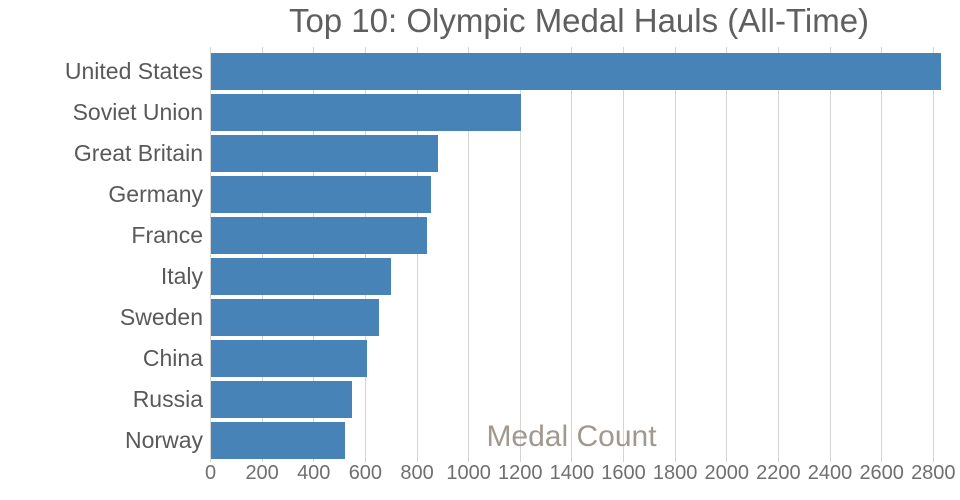 The width and height of the screenshot is (960, 500). Describe the element at coordinates (324, 153) in the screenshot. I see `bar-great-britain` at that location.